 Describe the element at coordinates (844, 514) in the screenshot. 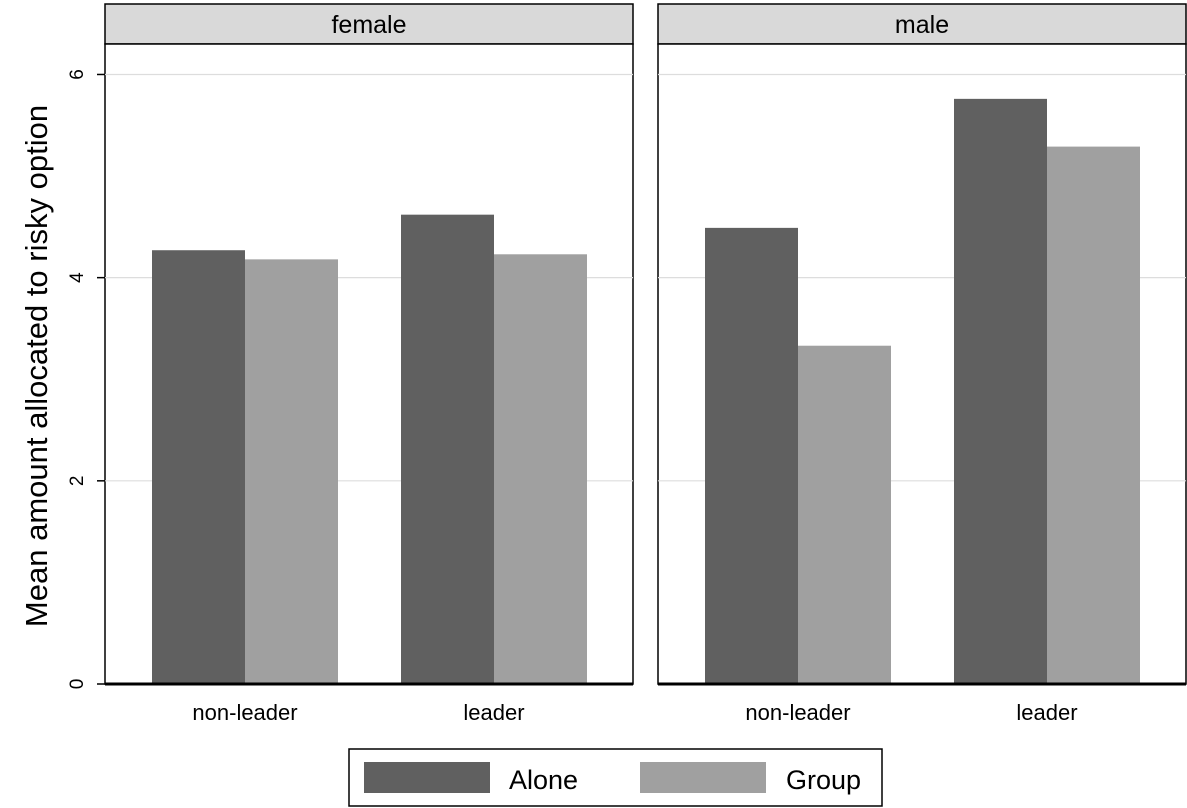

I see `bar-male-non-leader-group` at that location.